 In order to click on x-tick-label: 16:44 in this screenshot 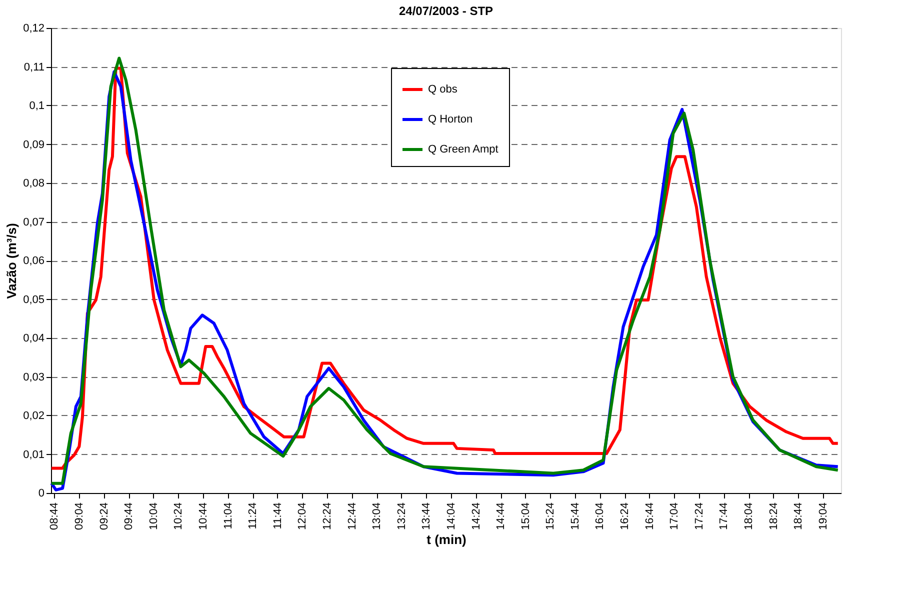, I will do `click(650, 516)`.